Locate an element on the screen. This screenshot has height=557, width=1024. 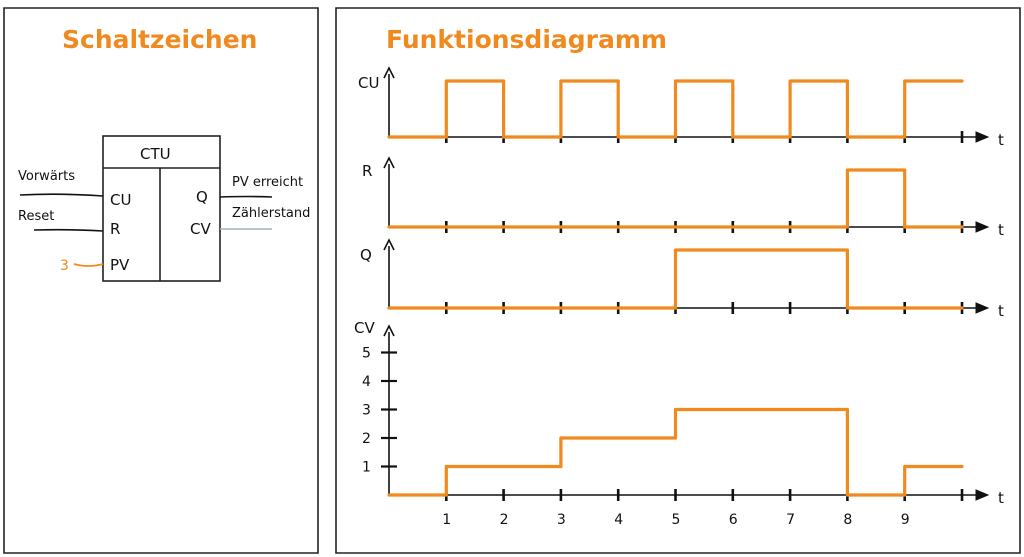
wire-label-vorwaerts: Vorwärts is located at coordinates (46, 176).